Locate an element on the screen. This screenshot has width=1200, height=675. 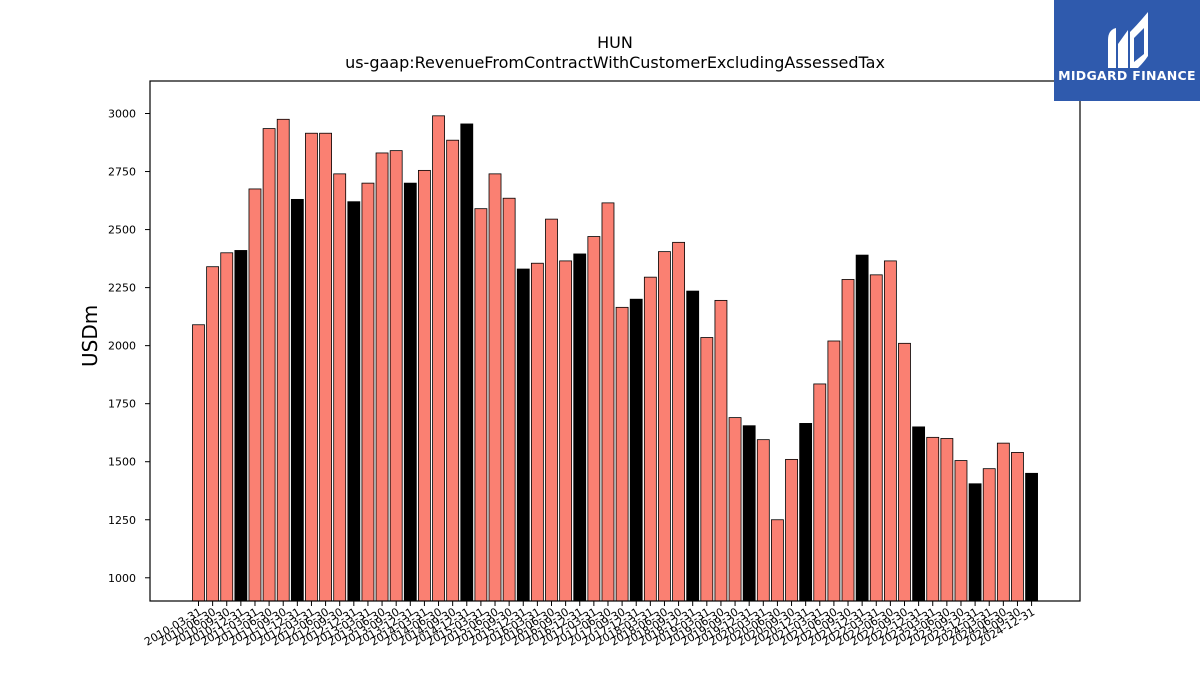
brand-logo: MIDGARD FINANCE is located at coordinates (1127, 50).